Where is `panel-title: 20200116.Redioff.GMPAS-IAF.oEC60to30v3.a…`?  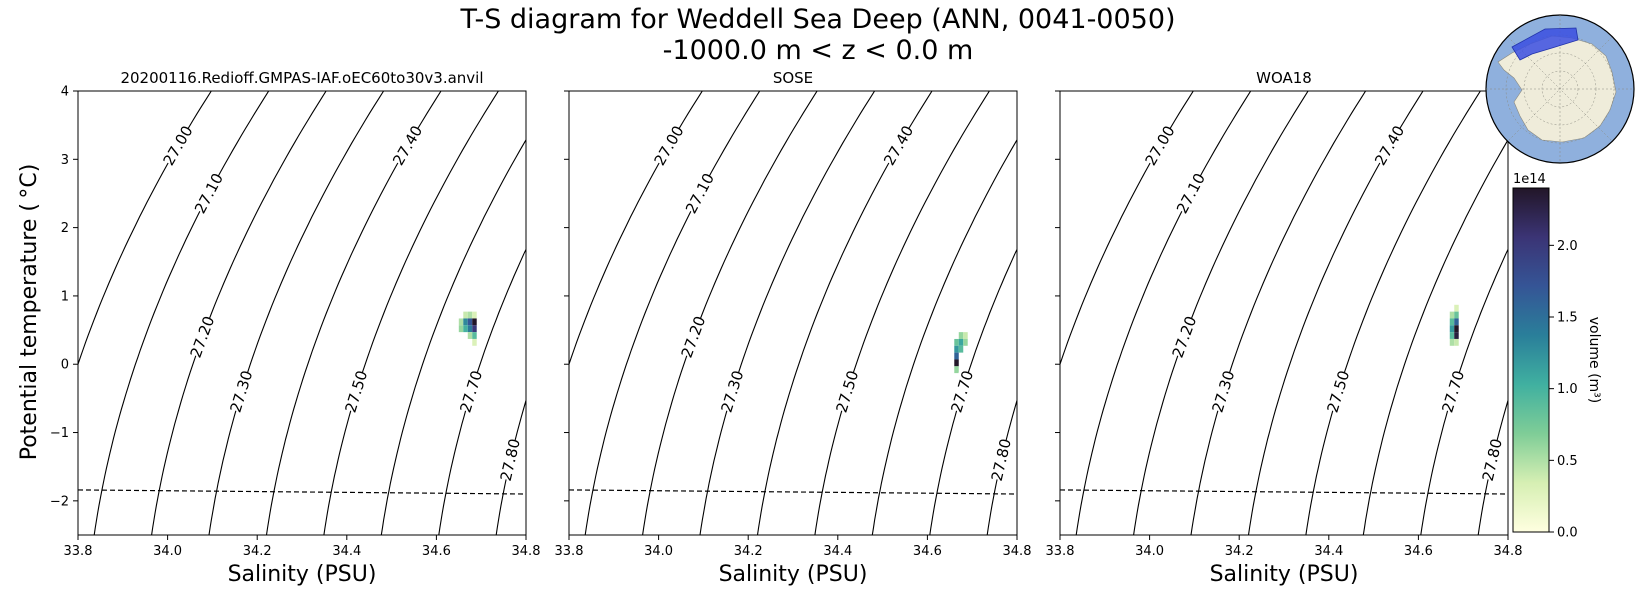 panel-title: 20200116.Redioff.GMPAS-IAF.oEC60to30v3.a… is located at coordinates (301, 78).